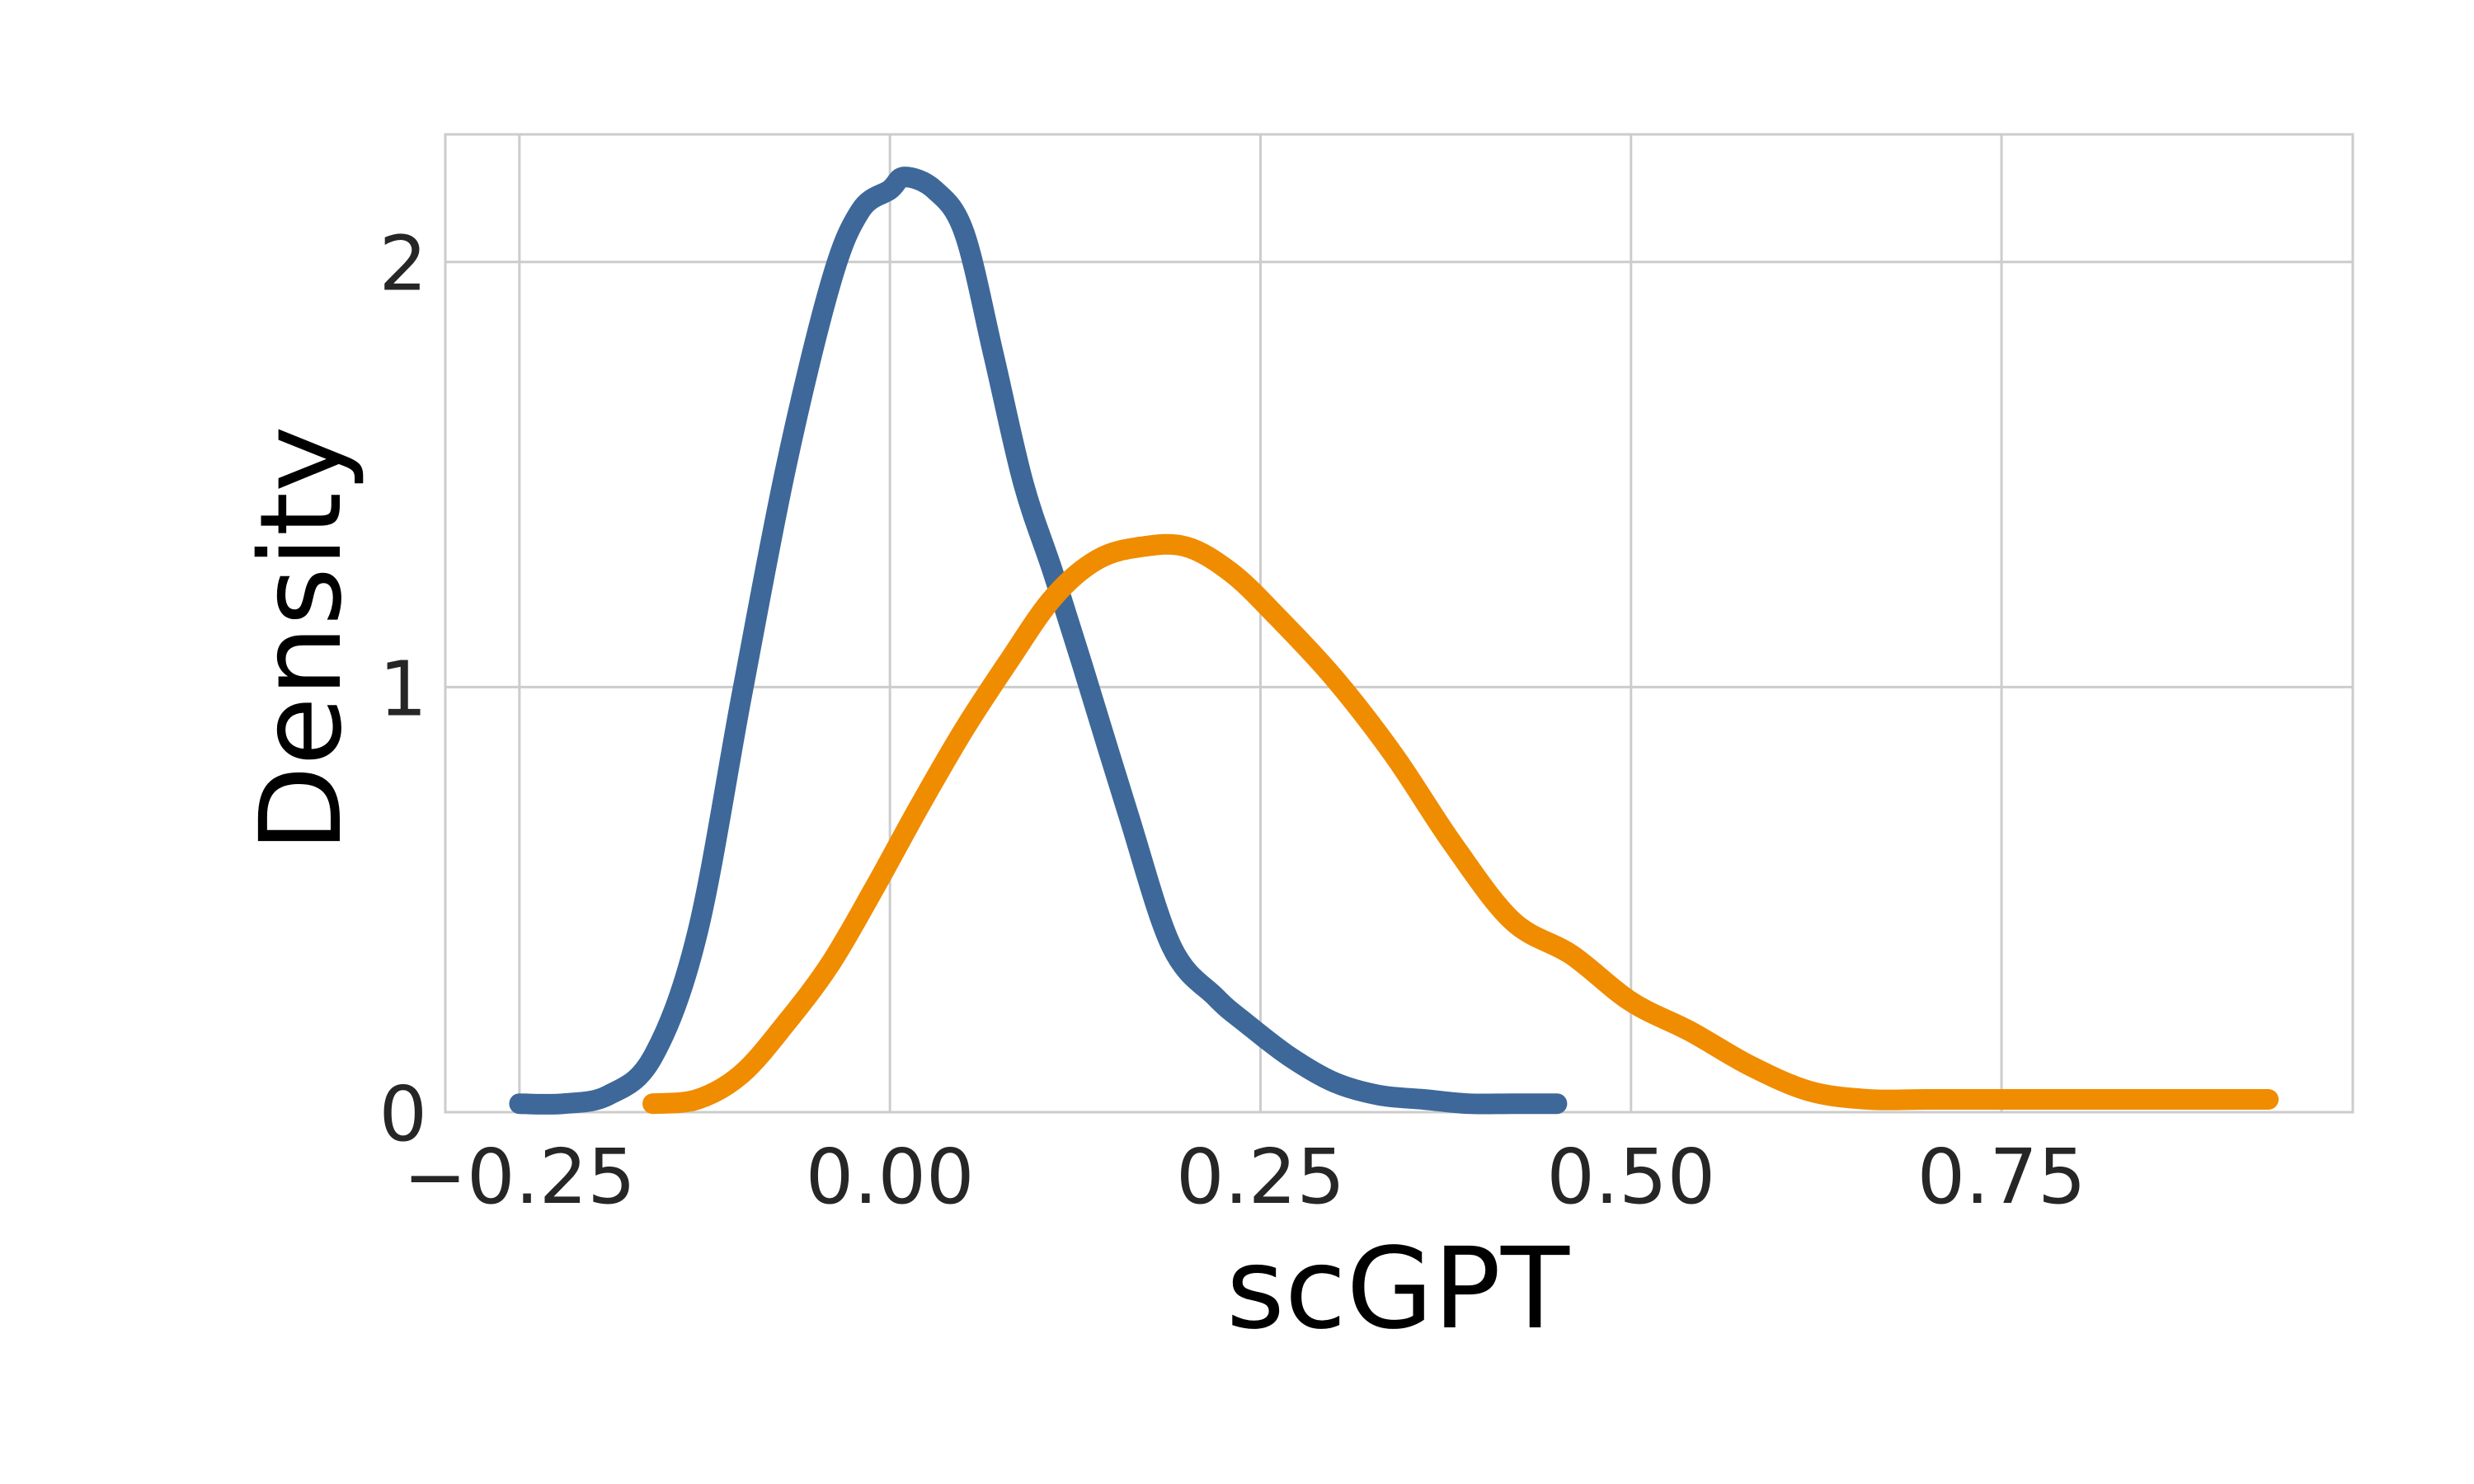 The image size is (2474, 1484). Describe the element at coordinates (519, 1177) in the screenshot. I see `x-tick-label: −0.25` at that location.